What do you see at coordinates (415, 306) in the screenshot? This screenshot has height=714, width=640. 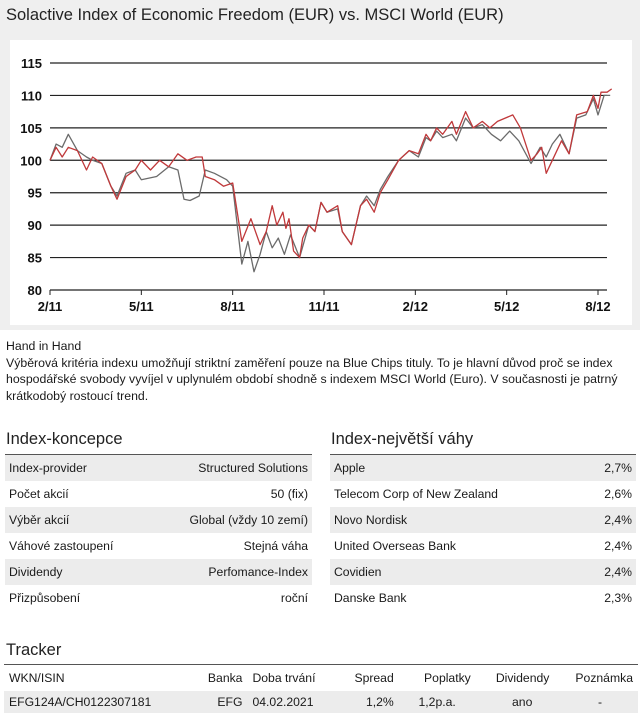 I see `x-tick-label: 2/12` at bounding box center [415, 306].